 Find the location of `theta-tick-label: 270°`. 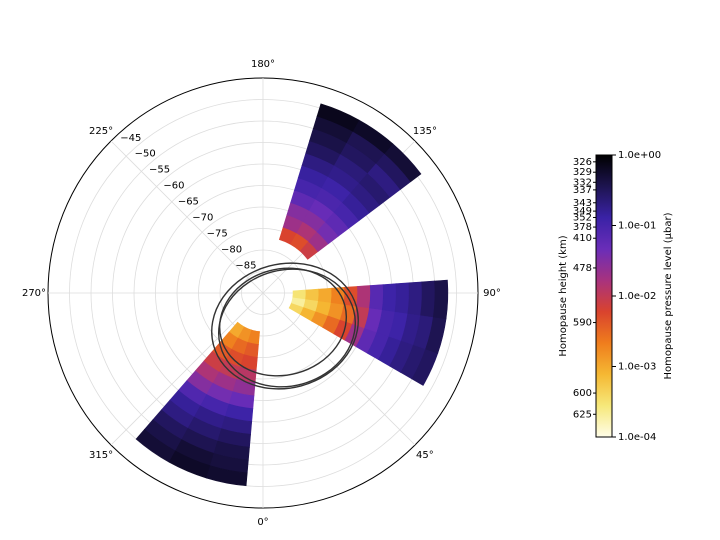

theta-tick-label: 270° is located at coordinates (34, 293).